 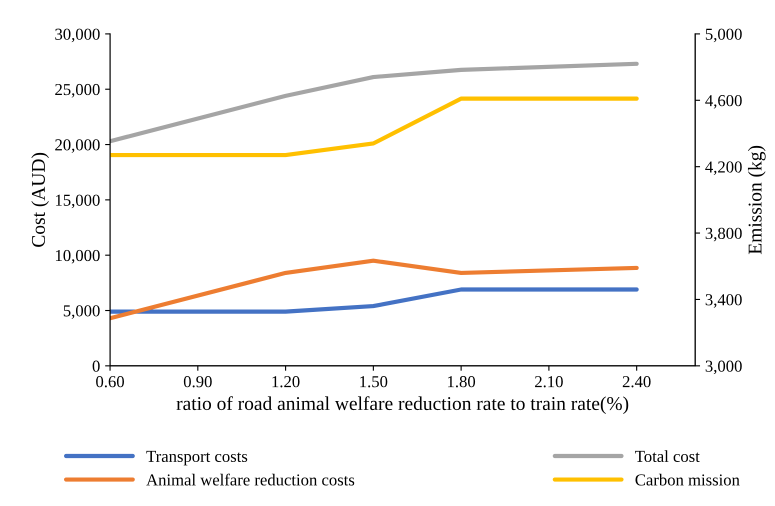 What do you see at coordinates (77, 91) in the screenshot?
I see `y-tick-label: 25,000` at bounding box center [77, 91].